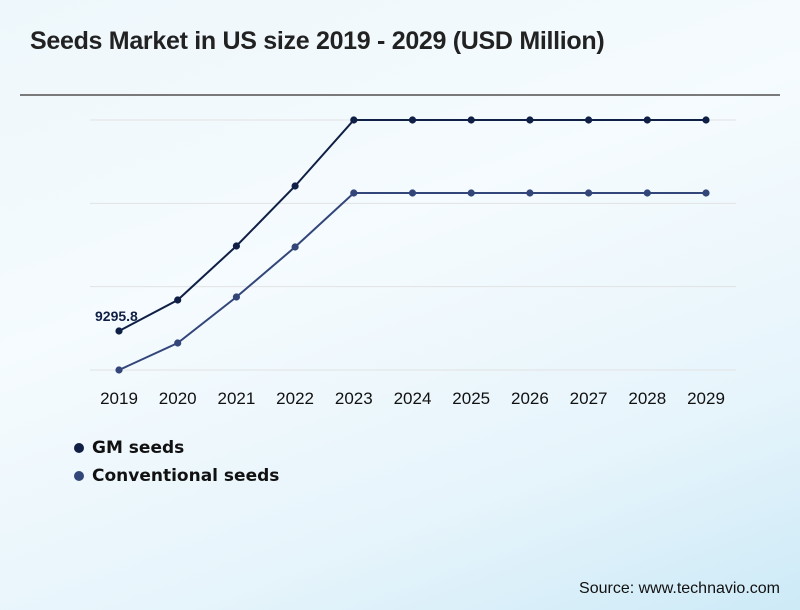  I want to click on source-credit: Source: www.technavio.com, so click(679, 588).